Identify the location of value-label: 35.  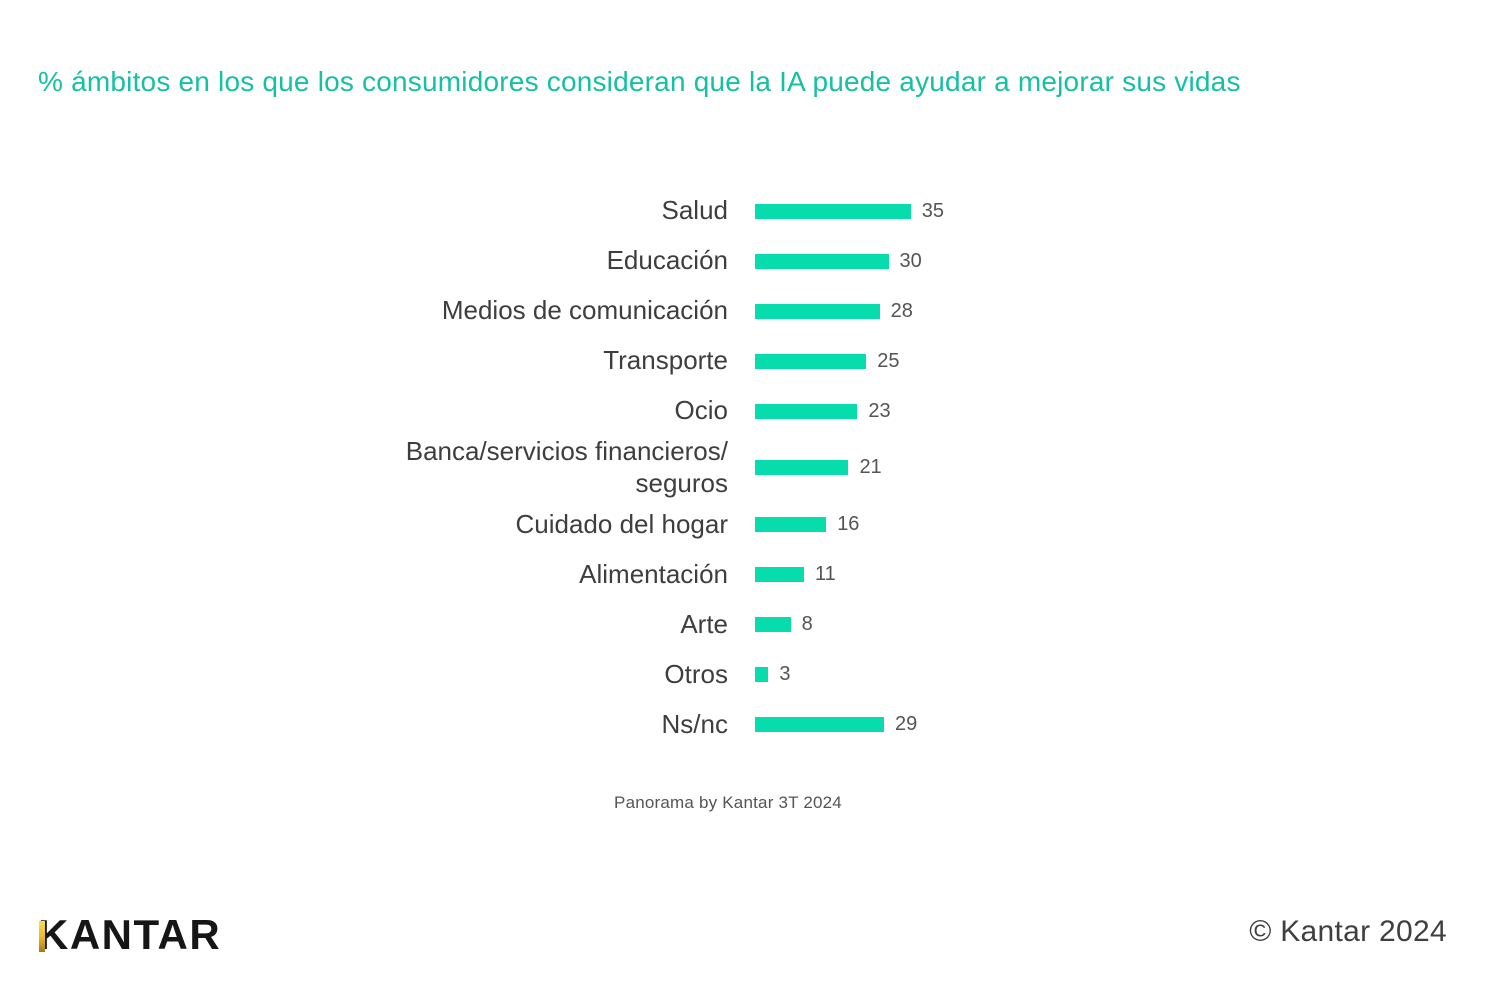
(932, 210).